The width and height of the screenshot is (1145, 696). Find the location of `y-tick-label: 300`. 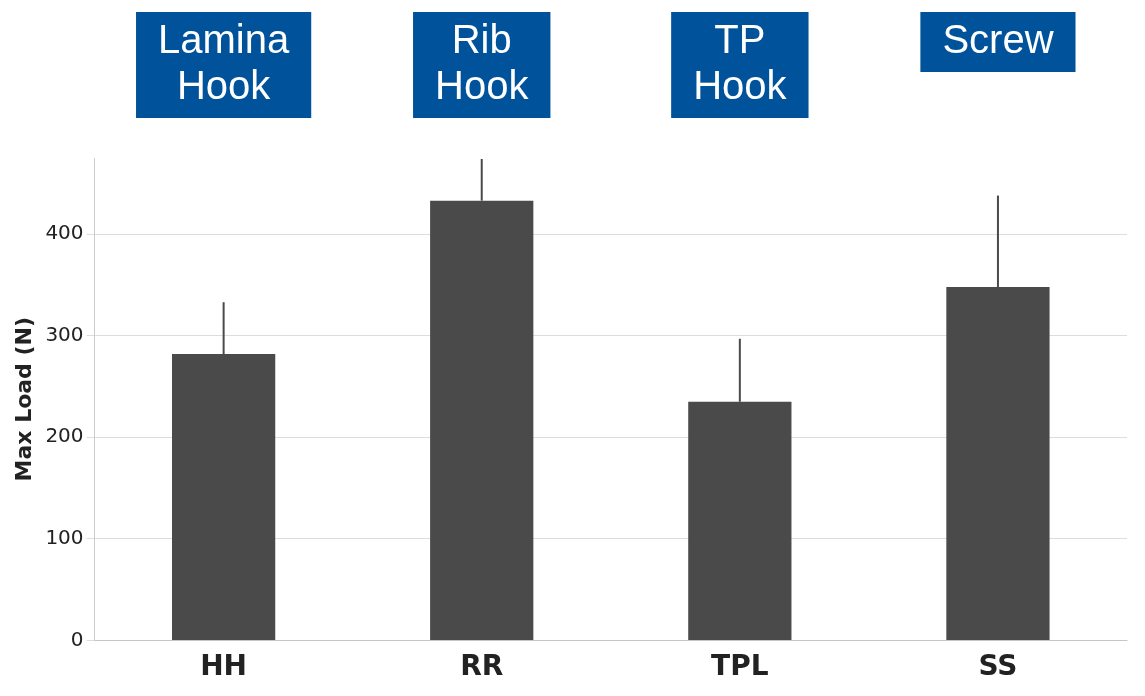

y-tick-label: 300 is located at coordinates (64, 333).